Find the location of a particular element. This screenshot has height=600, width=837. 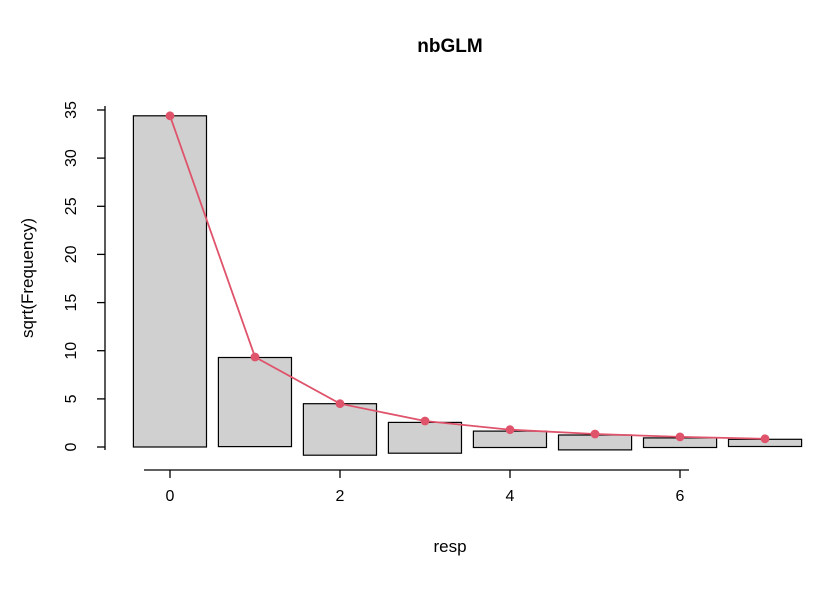

y-axis: 0 5 10 15 20 25 30 35 is located at coordinates (84, 276).